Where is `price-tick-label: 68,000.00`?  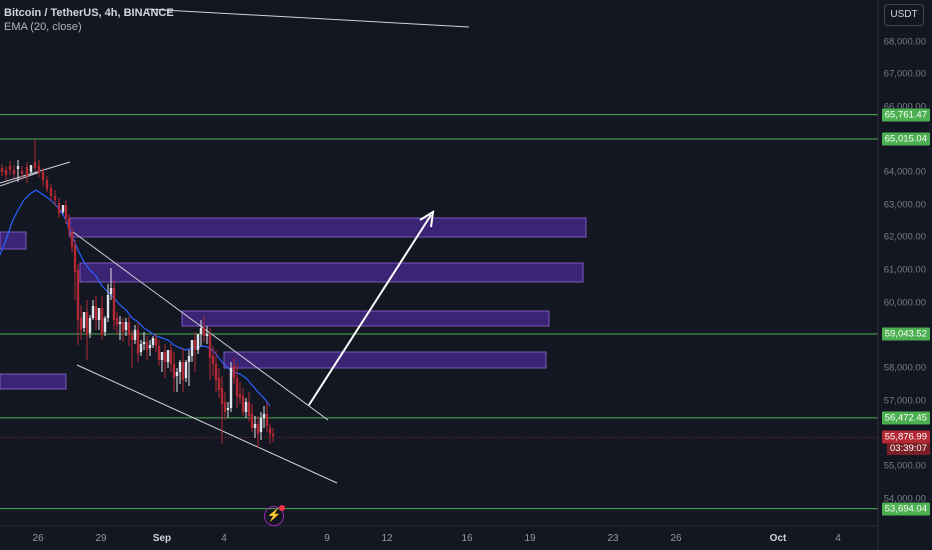
price-tick-label: 68,000.00 is located at coordinates (904, 41).